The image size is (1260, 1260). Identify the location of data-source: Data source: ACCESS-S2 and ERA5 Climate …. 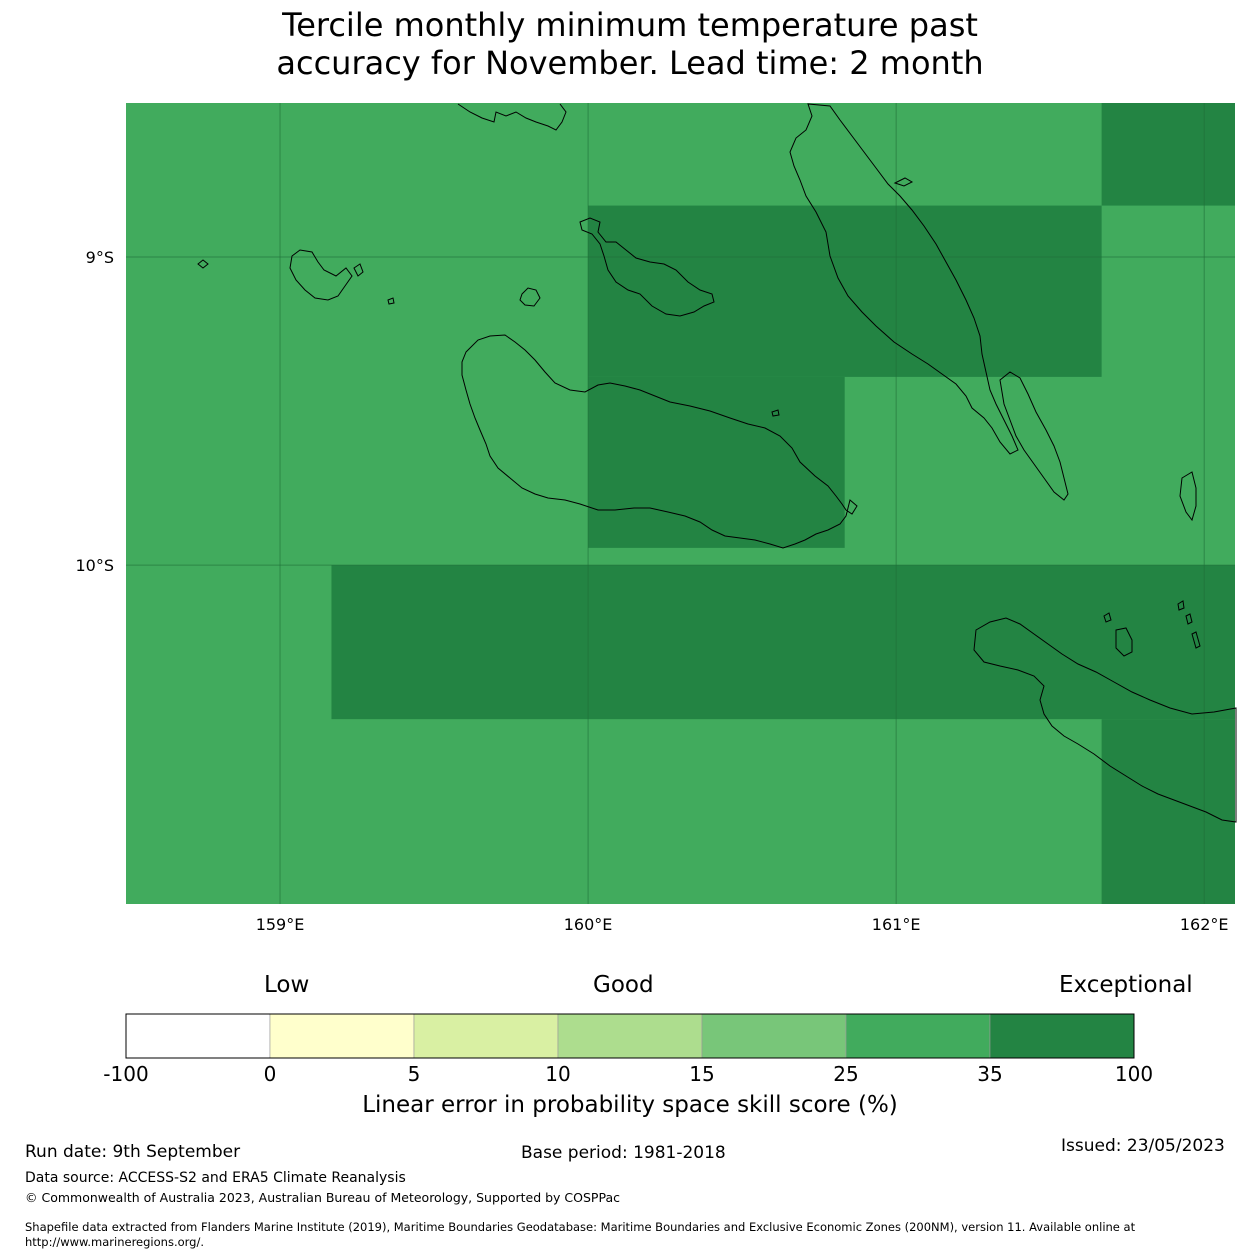
(215, 1178).